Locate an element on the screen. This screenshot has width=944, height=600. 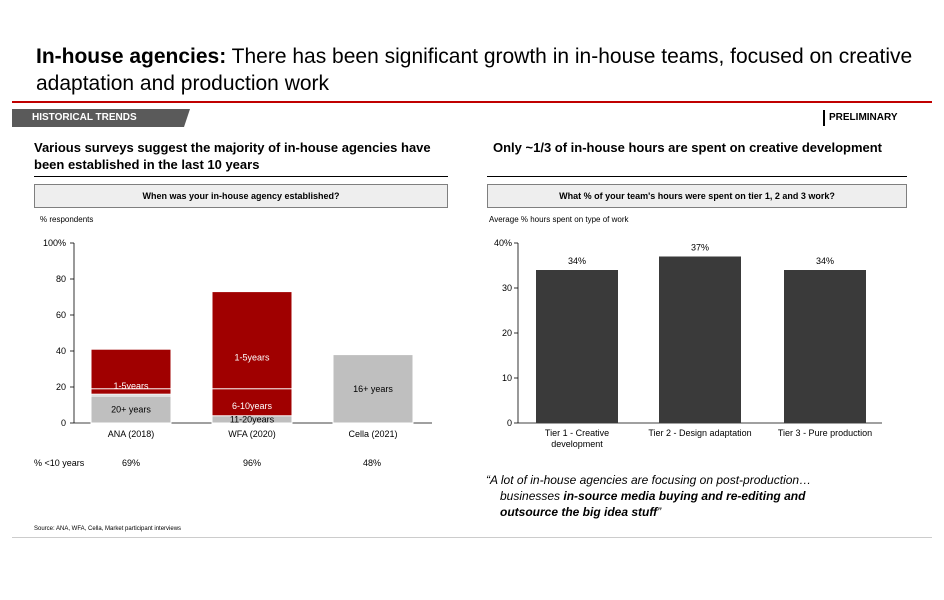
category-label: WFA (2020) is located at coordinates (252, 434).